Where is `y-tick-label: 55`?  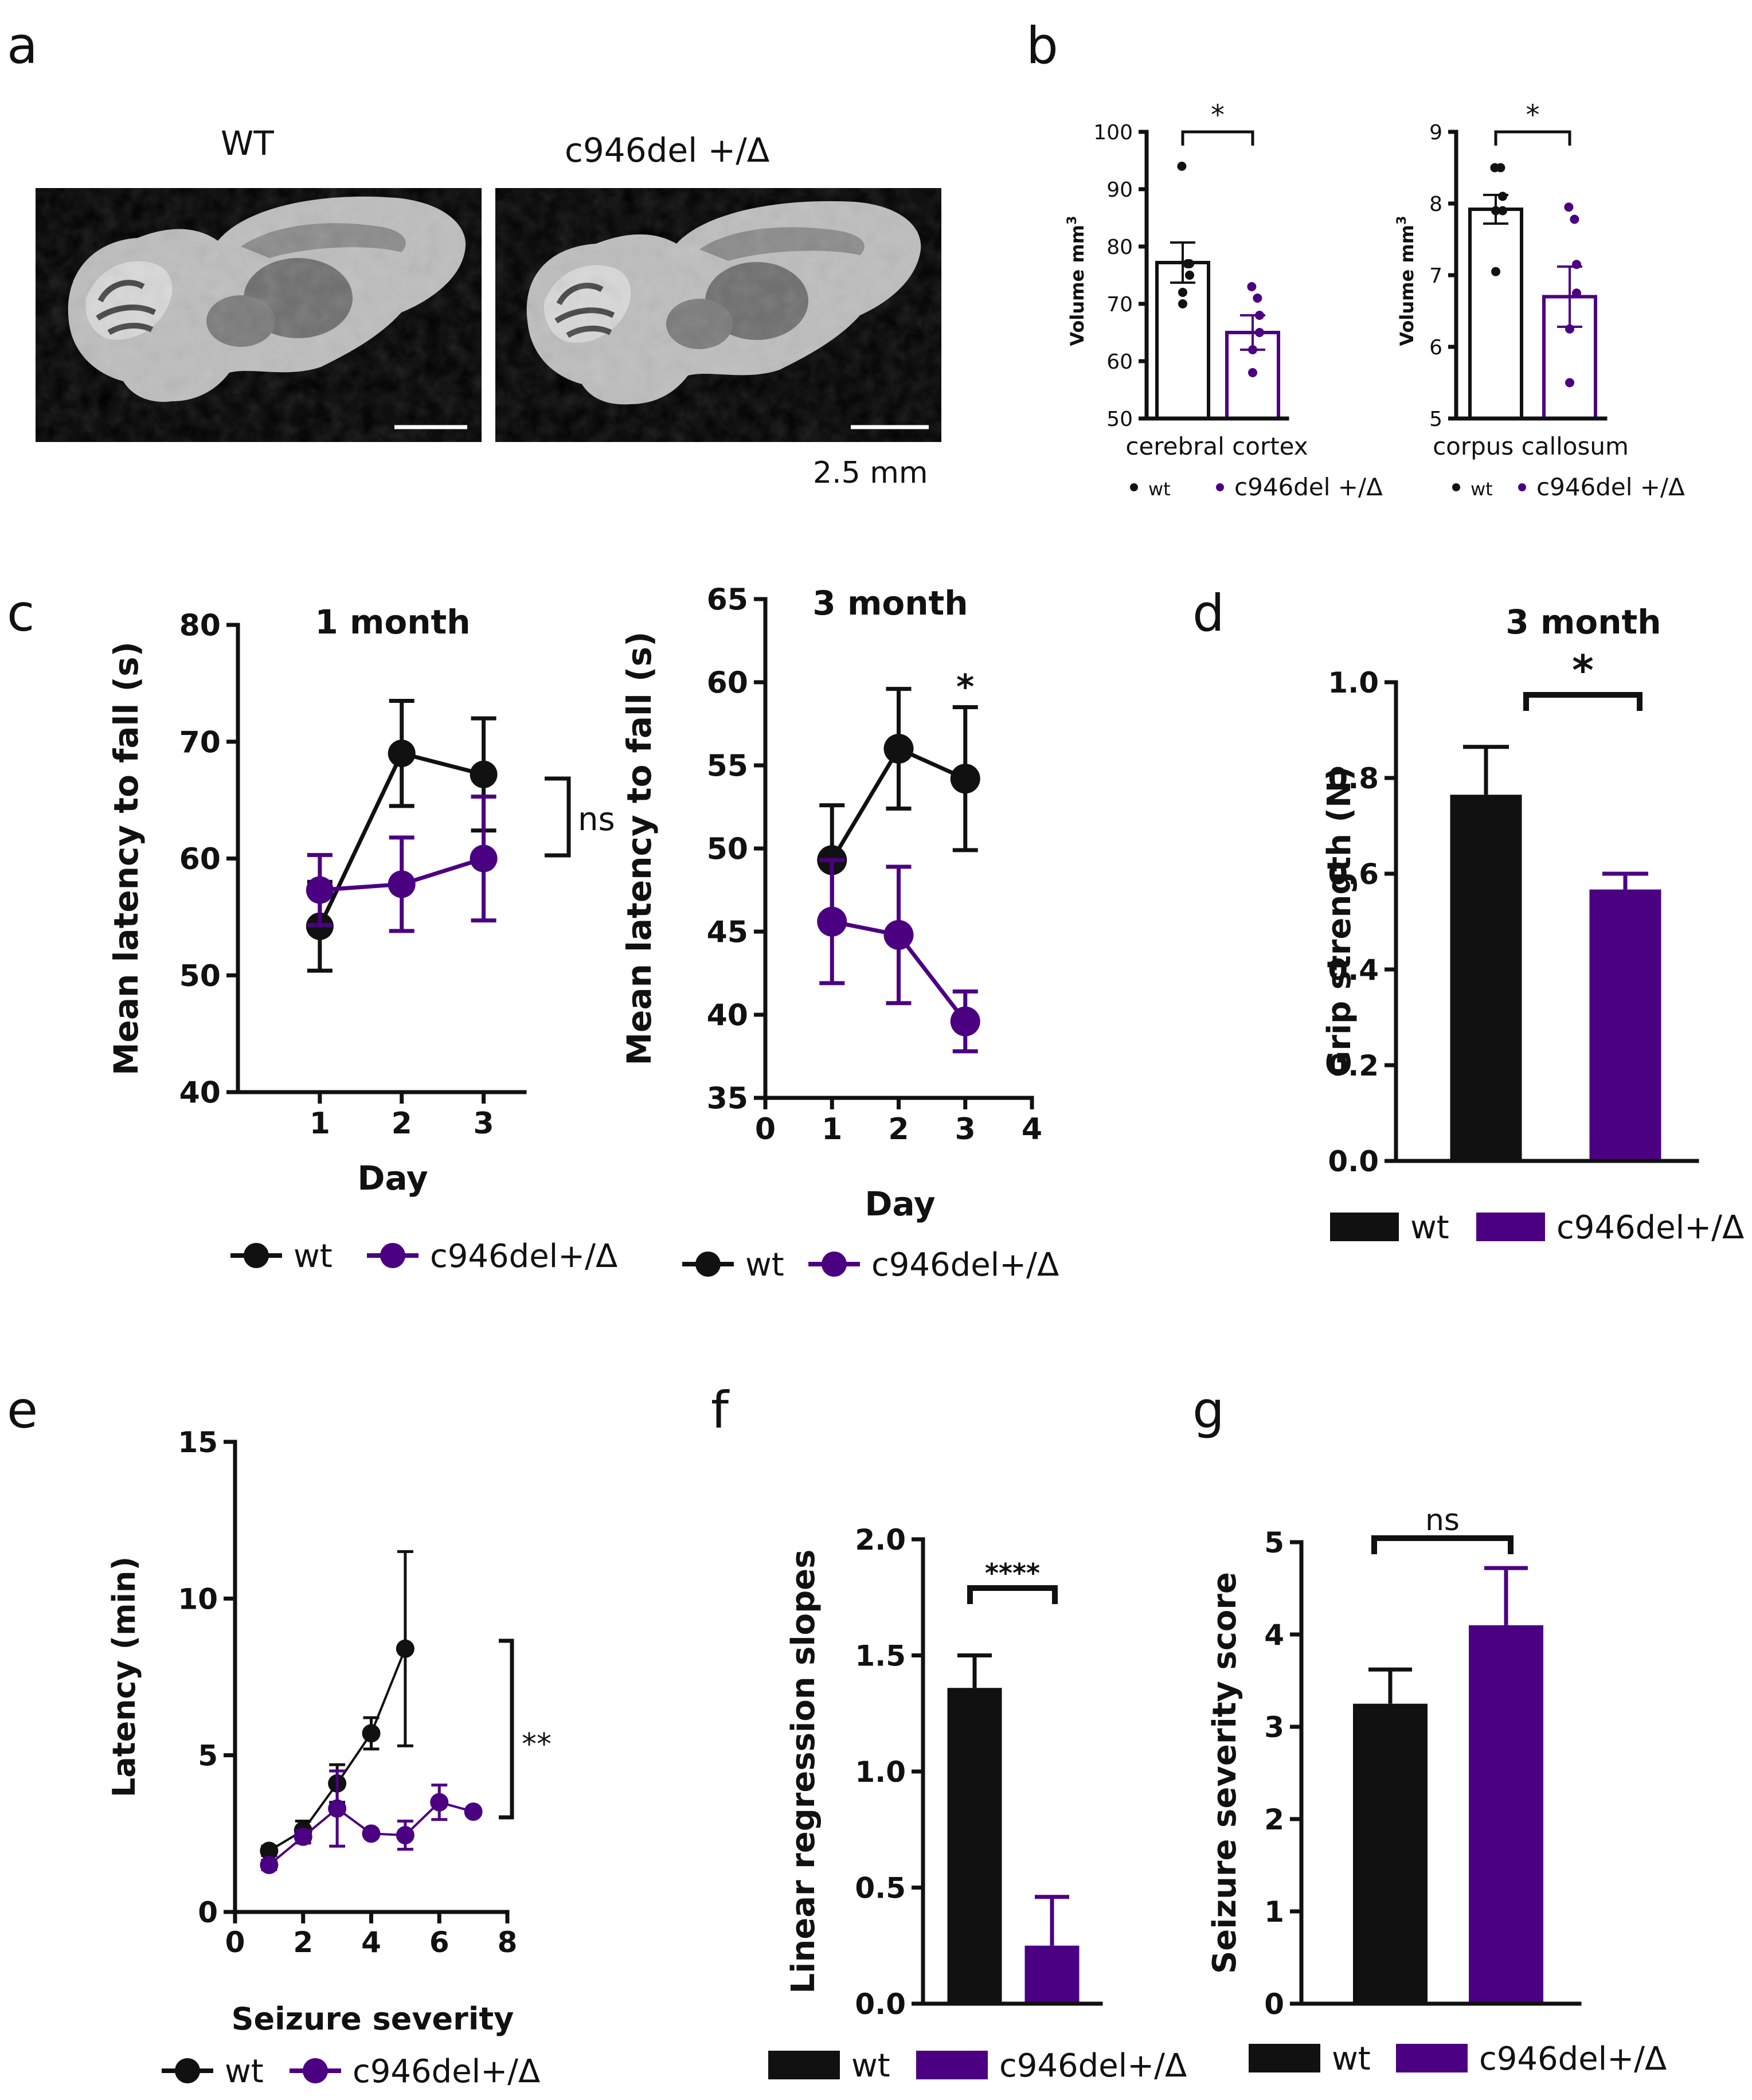
y-tick-label: 55 is located at coordinates (727, 766).